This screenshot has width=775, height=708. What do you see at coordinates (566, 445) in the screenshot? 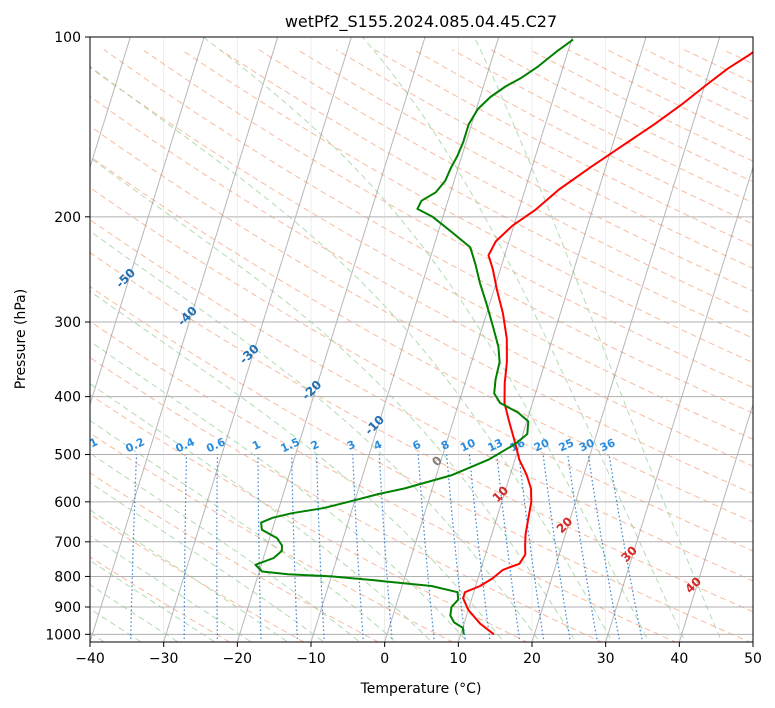
I see `mixing-ratio-label: 25` at bounding box center [566, 445].